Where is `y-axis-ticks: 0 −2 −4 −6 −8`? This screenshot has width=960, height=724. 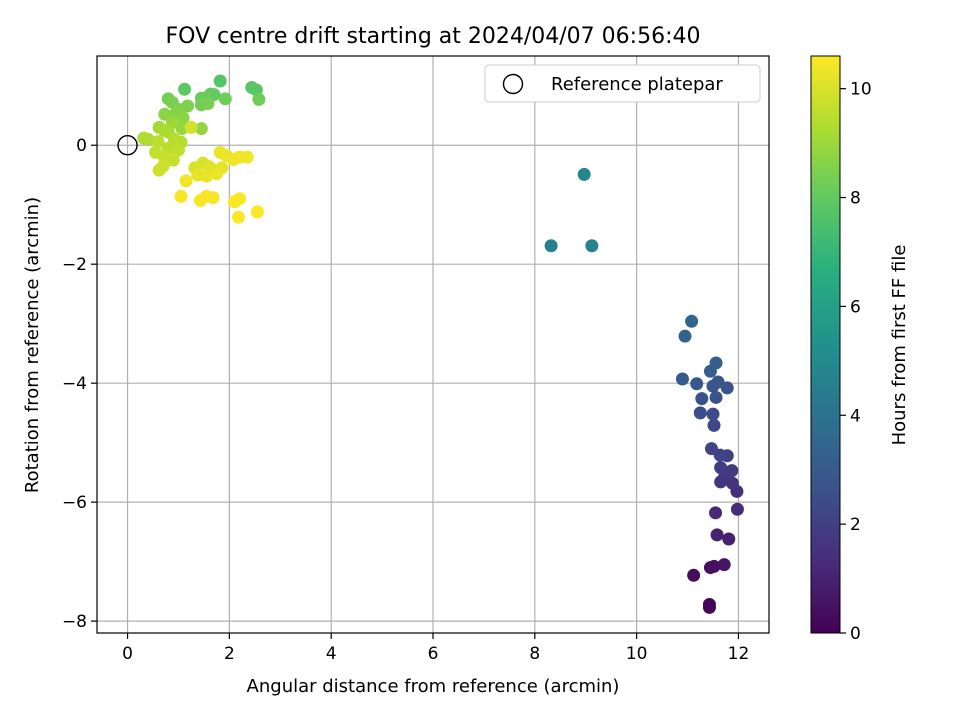 y-axis-ticks: 0 −2 −4 −6 −8 is located at coordinates (79, 384).